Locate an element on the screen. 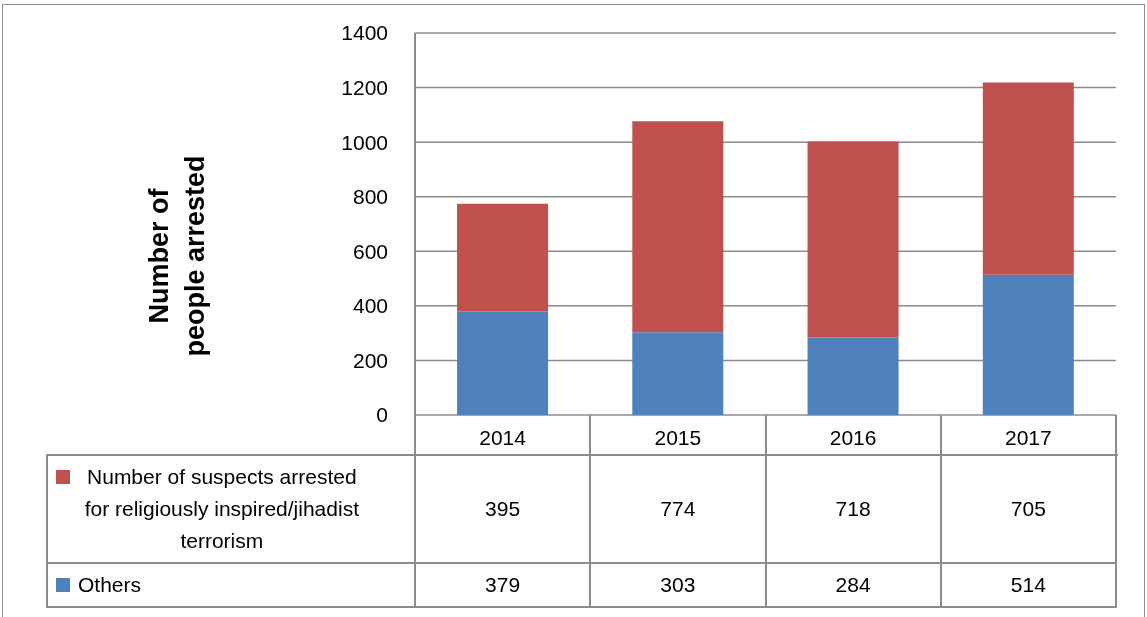 The image size is (1147, 617). legend-label: Others is located at coordinates (110, 585).